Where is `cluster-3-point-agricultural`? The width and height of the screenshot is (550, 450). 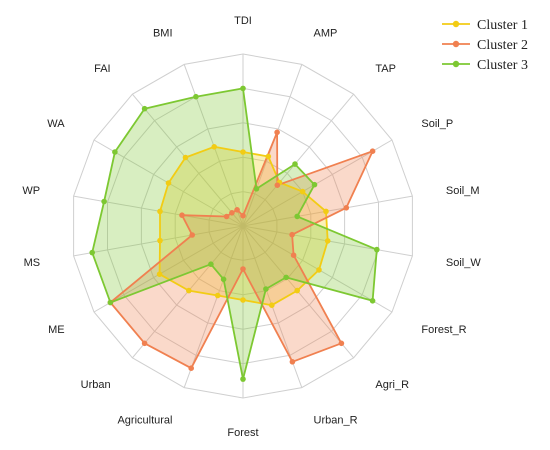
cluster-3-point-agricultural is located at coordinates (223, 279).